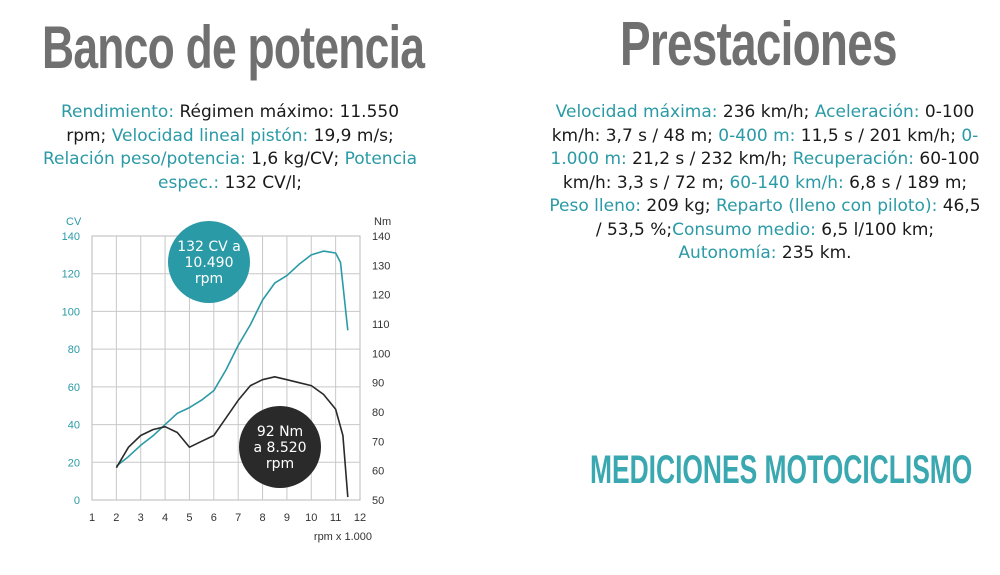 This screenshot has width=1000, height=575. What do you see at coordinates (165, 518) in the screenshot?
I see `x-tick-label: 4` at bounding box center [165, 518].